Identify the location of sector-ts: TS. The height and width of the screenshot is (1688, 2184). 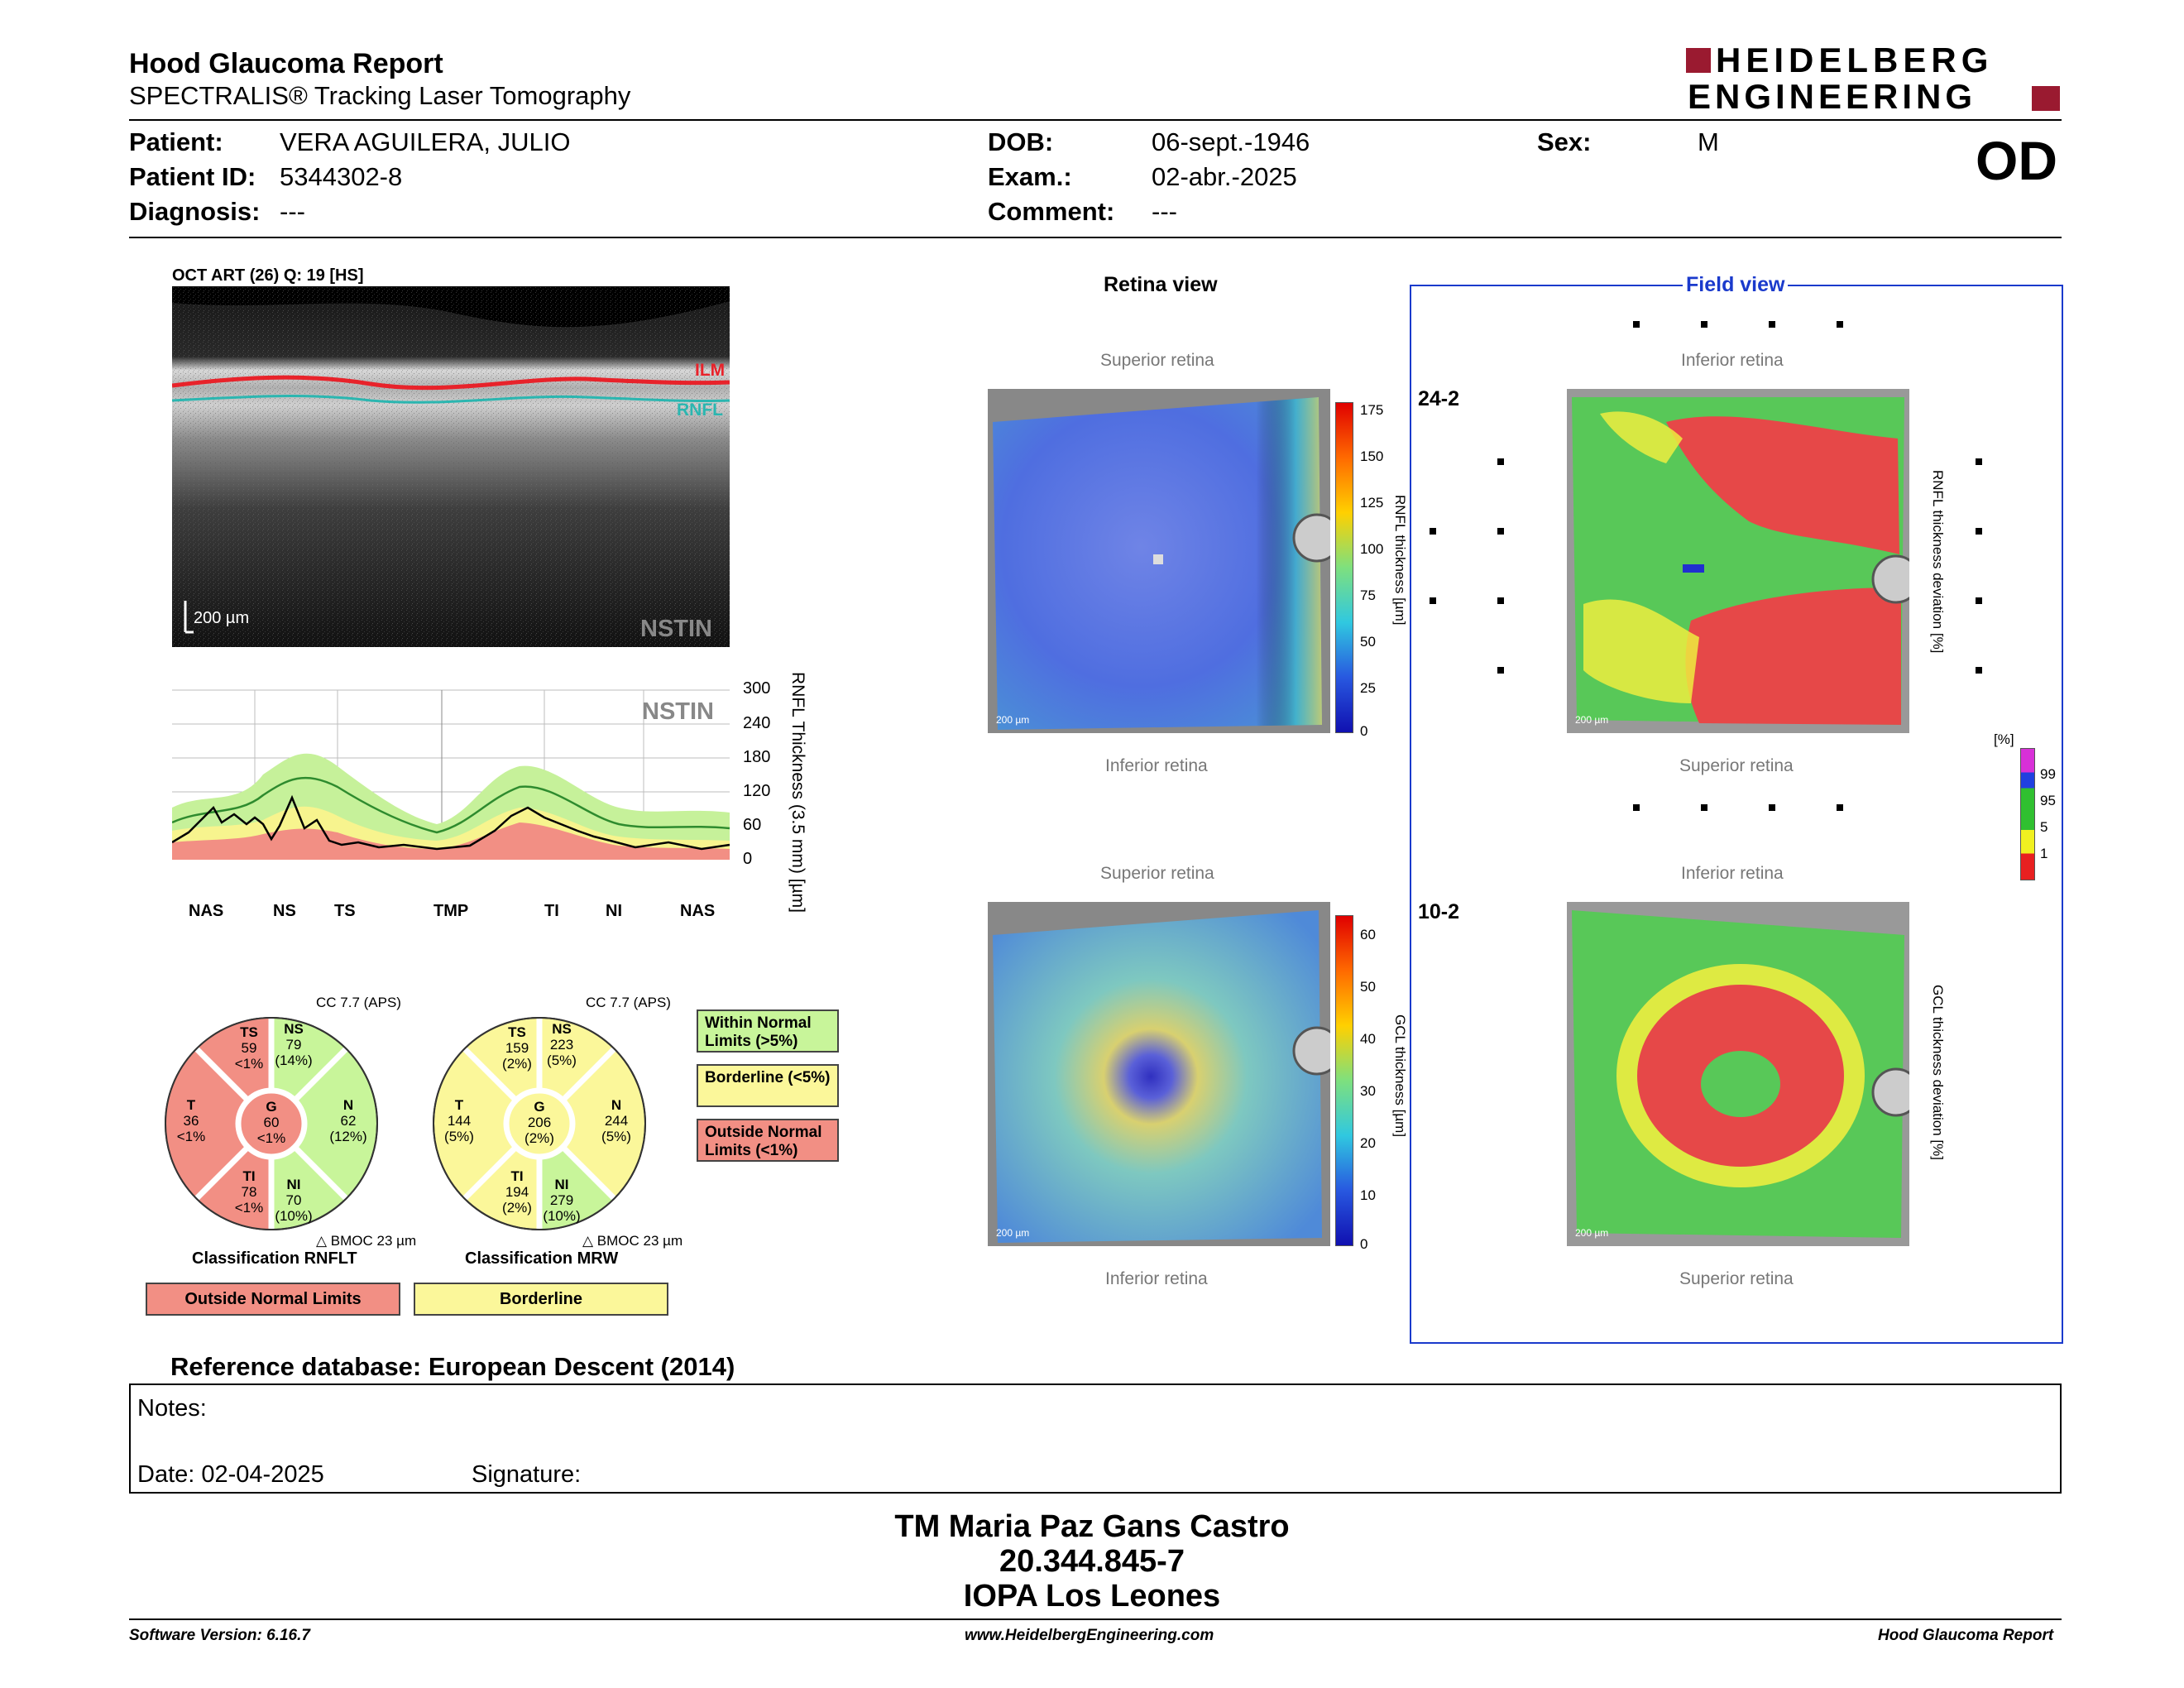
(345, 911).